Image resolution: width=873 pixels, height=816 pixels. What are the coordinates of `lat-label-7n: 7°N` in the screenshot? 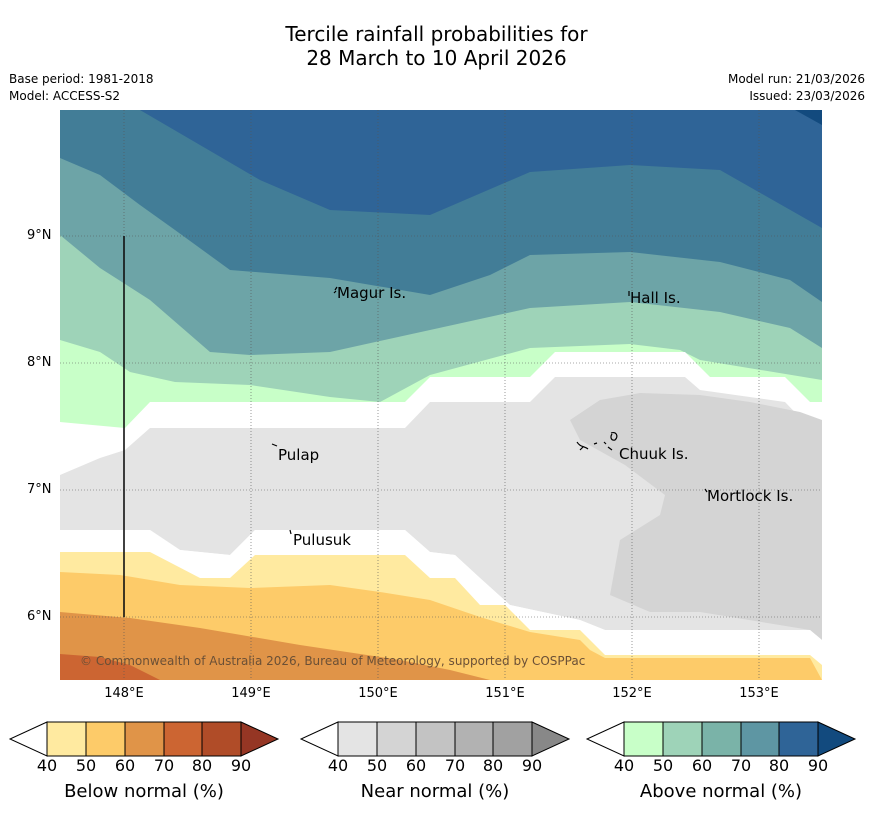 It's located at (39, 489).